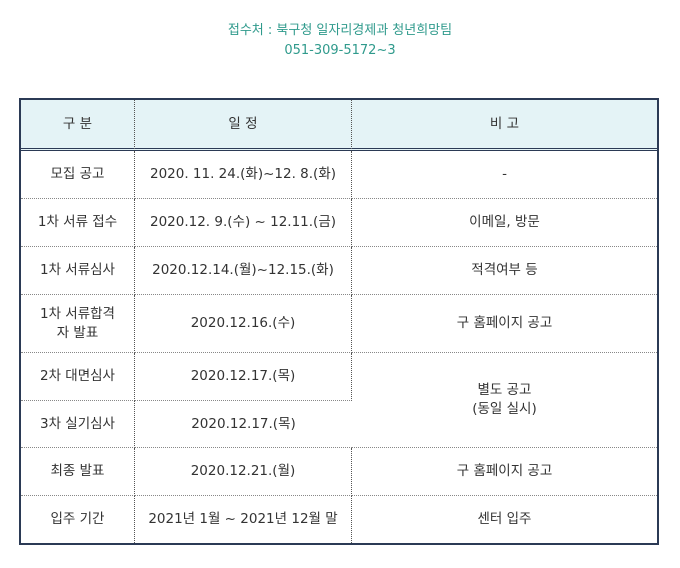 The height and width of the screenshot is (568, 680). What do you see at coordinates (243, 472) in the screenshot?
I see `row-schedule: 2020.12.21.(월)` at bounding box center [243, 472].